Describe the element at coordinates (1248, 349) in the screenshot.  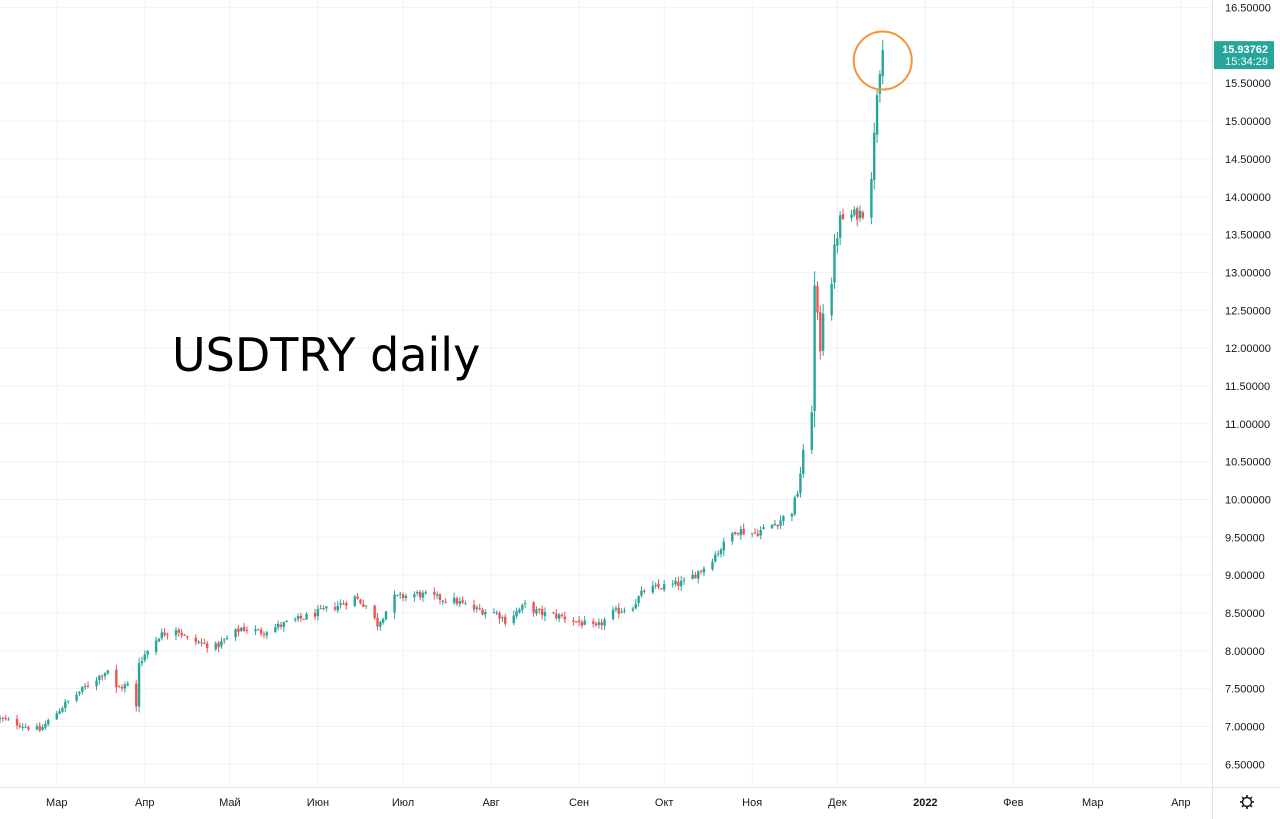
I see `y-tick-label: 12.00000` at that location.